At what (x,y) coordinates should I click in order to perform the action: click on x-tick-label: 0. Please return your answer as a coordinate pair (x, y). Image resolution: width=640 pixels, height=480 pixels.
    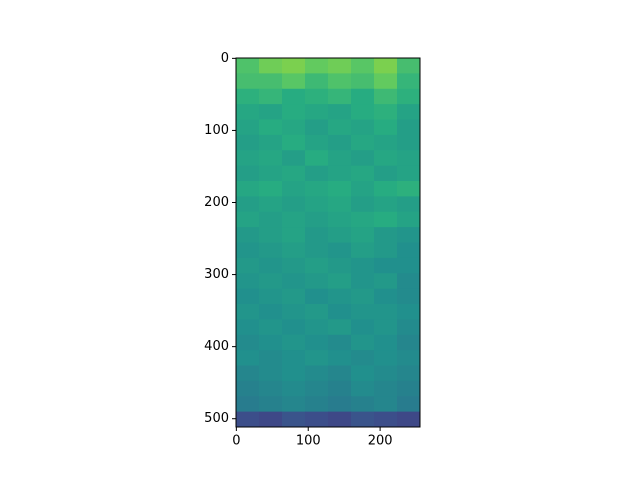
    Looking at the image, I should click on (236, 441).